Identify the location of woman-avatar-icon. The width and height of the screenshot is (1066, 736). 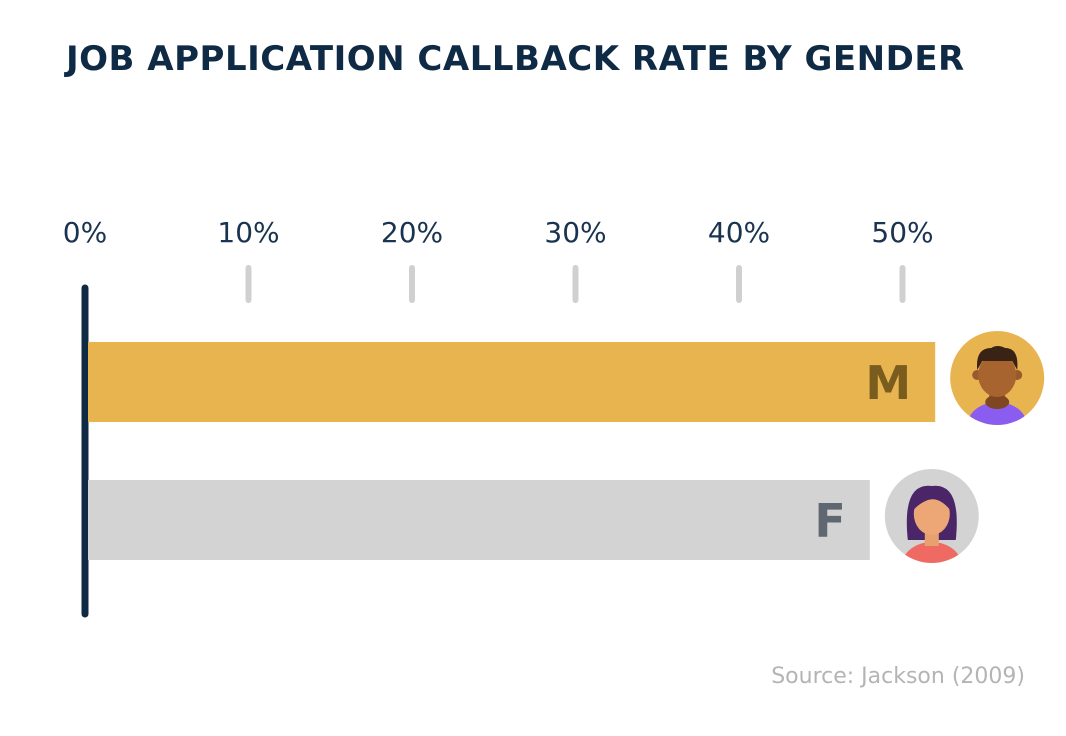
(931, 516).